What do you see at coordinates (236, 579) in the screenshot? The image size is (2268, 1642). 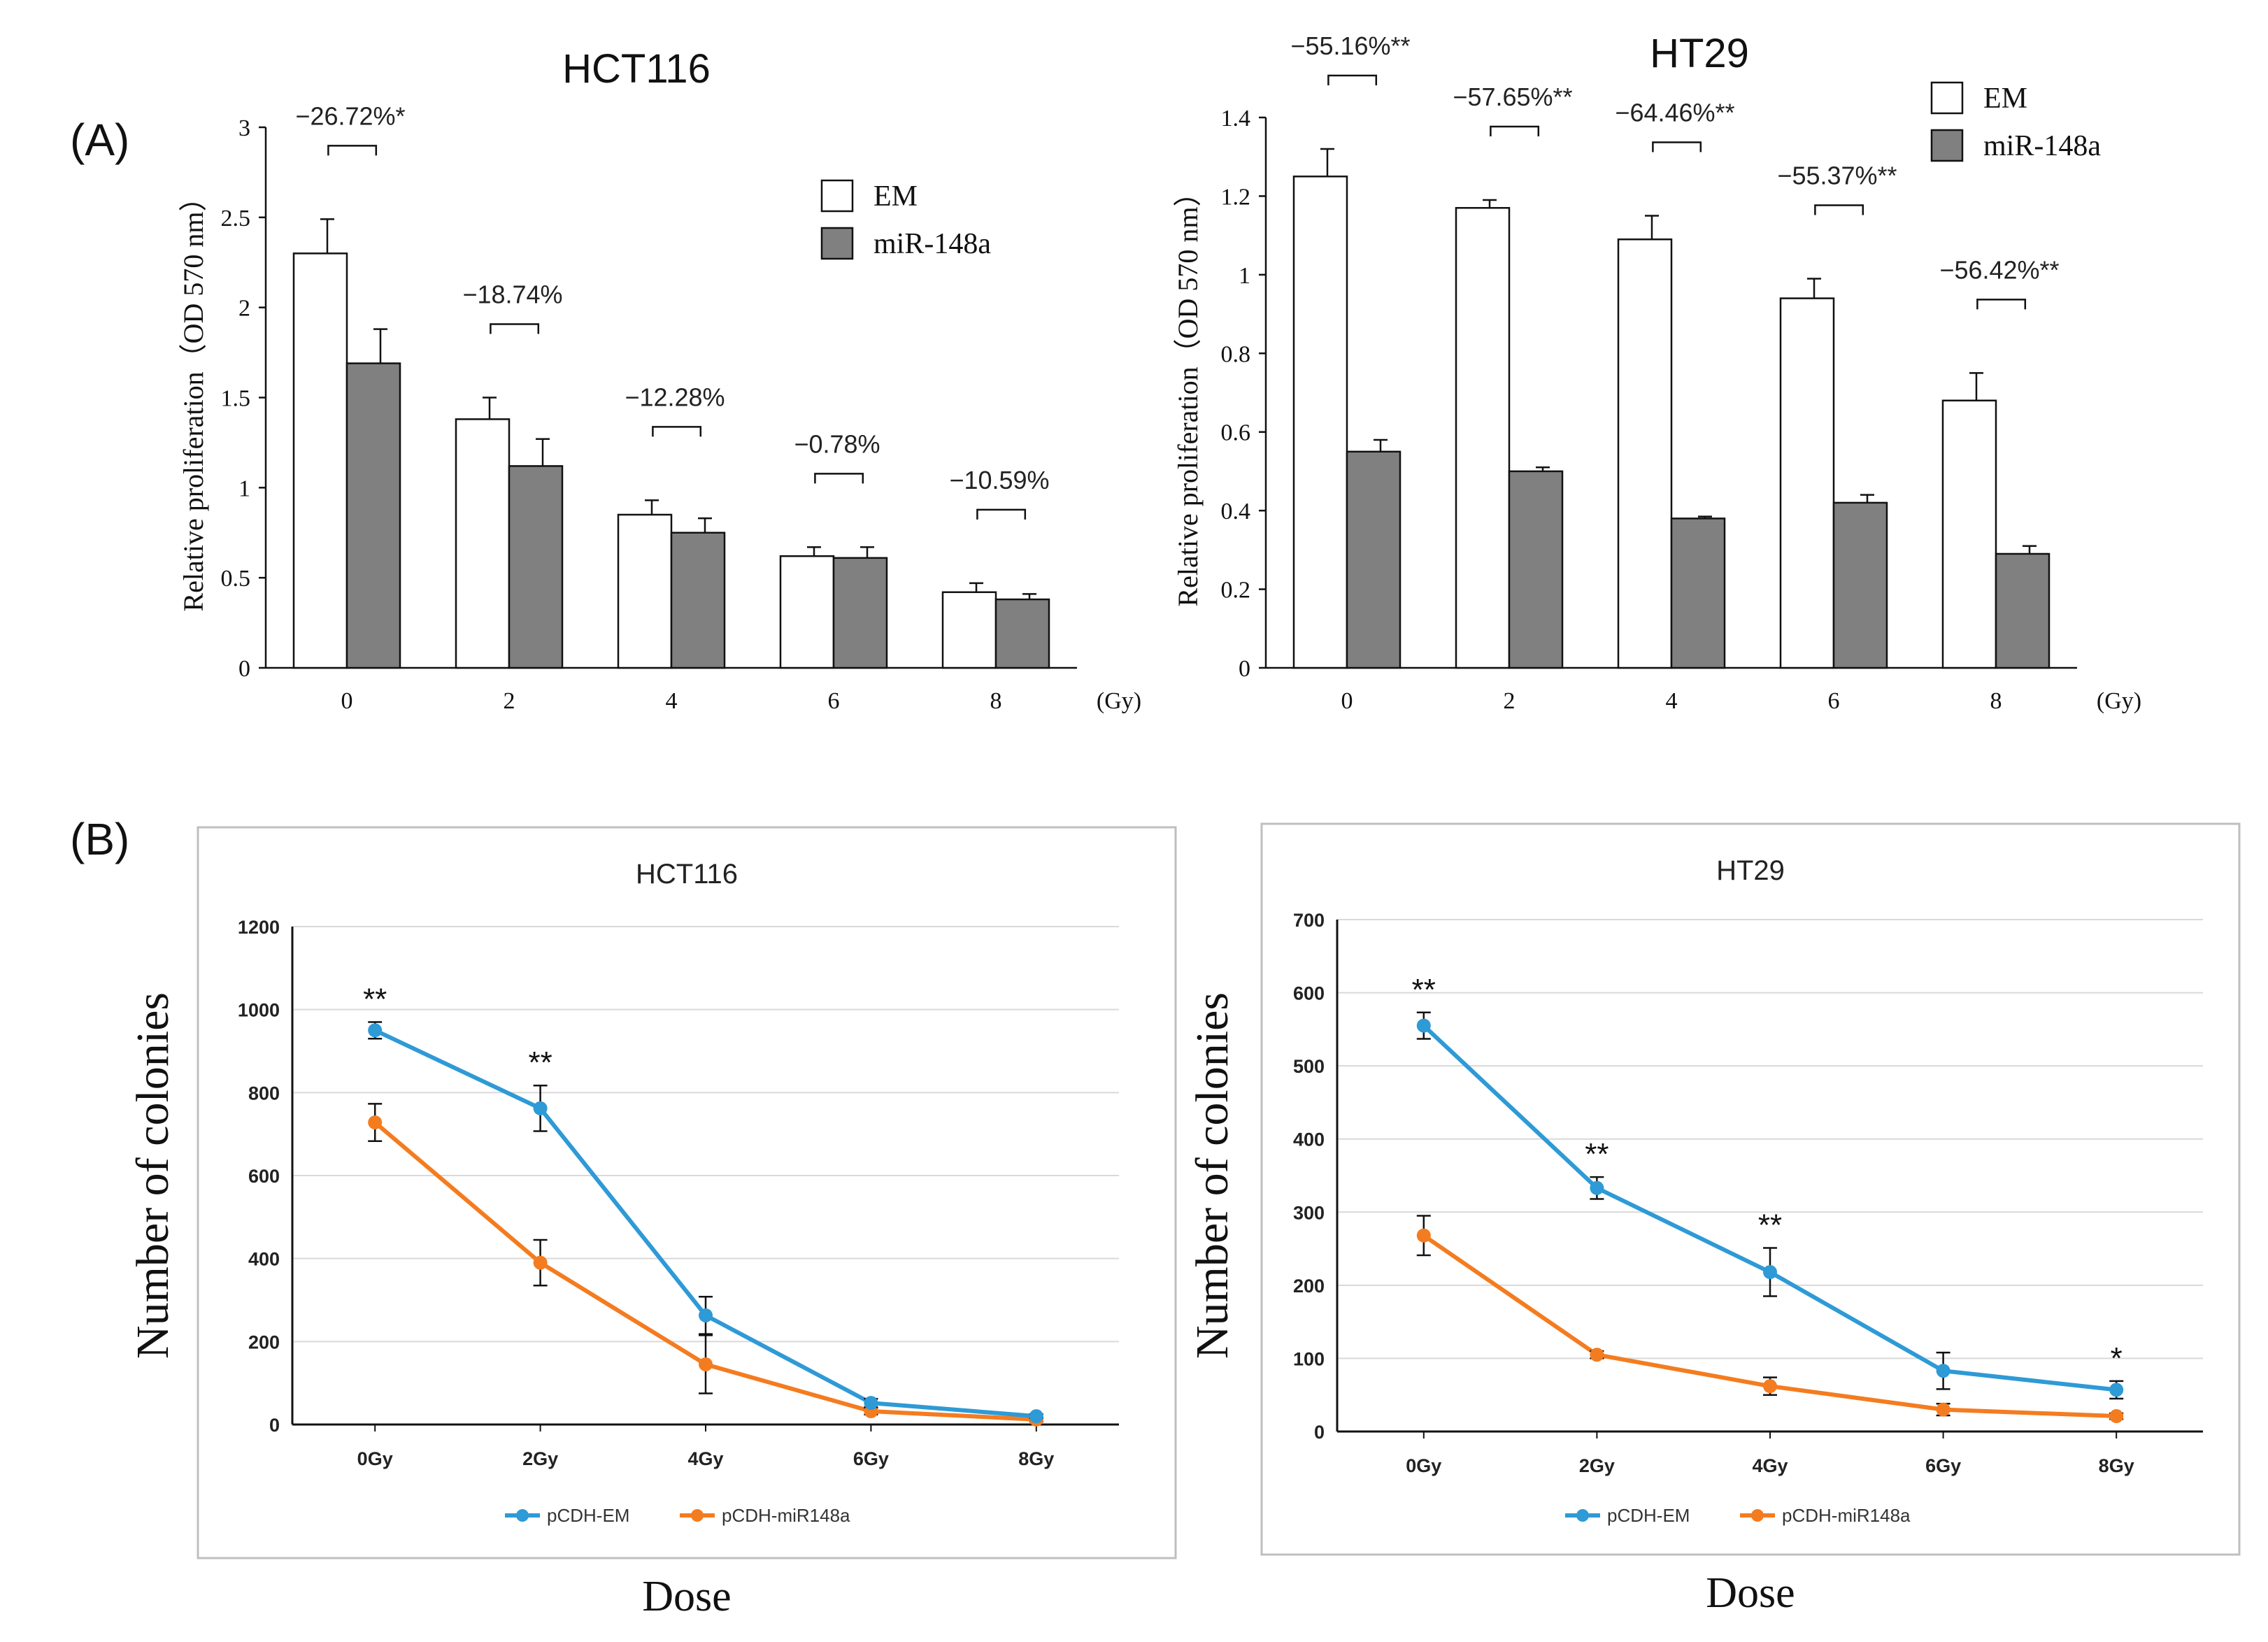 I see `y-tick-label: 0.5` at bounding box center [236, 579].